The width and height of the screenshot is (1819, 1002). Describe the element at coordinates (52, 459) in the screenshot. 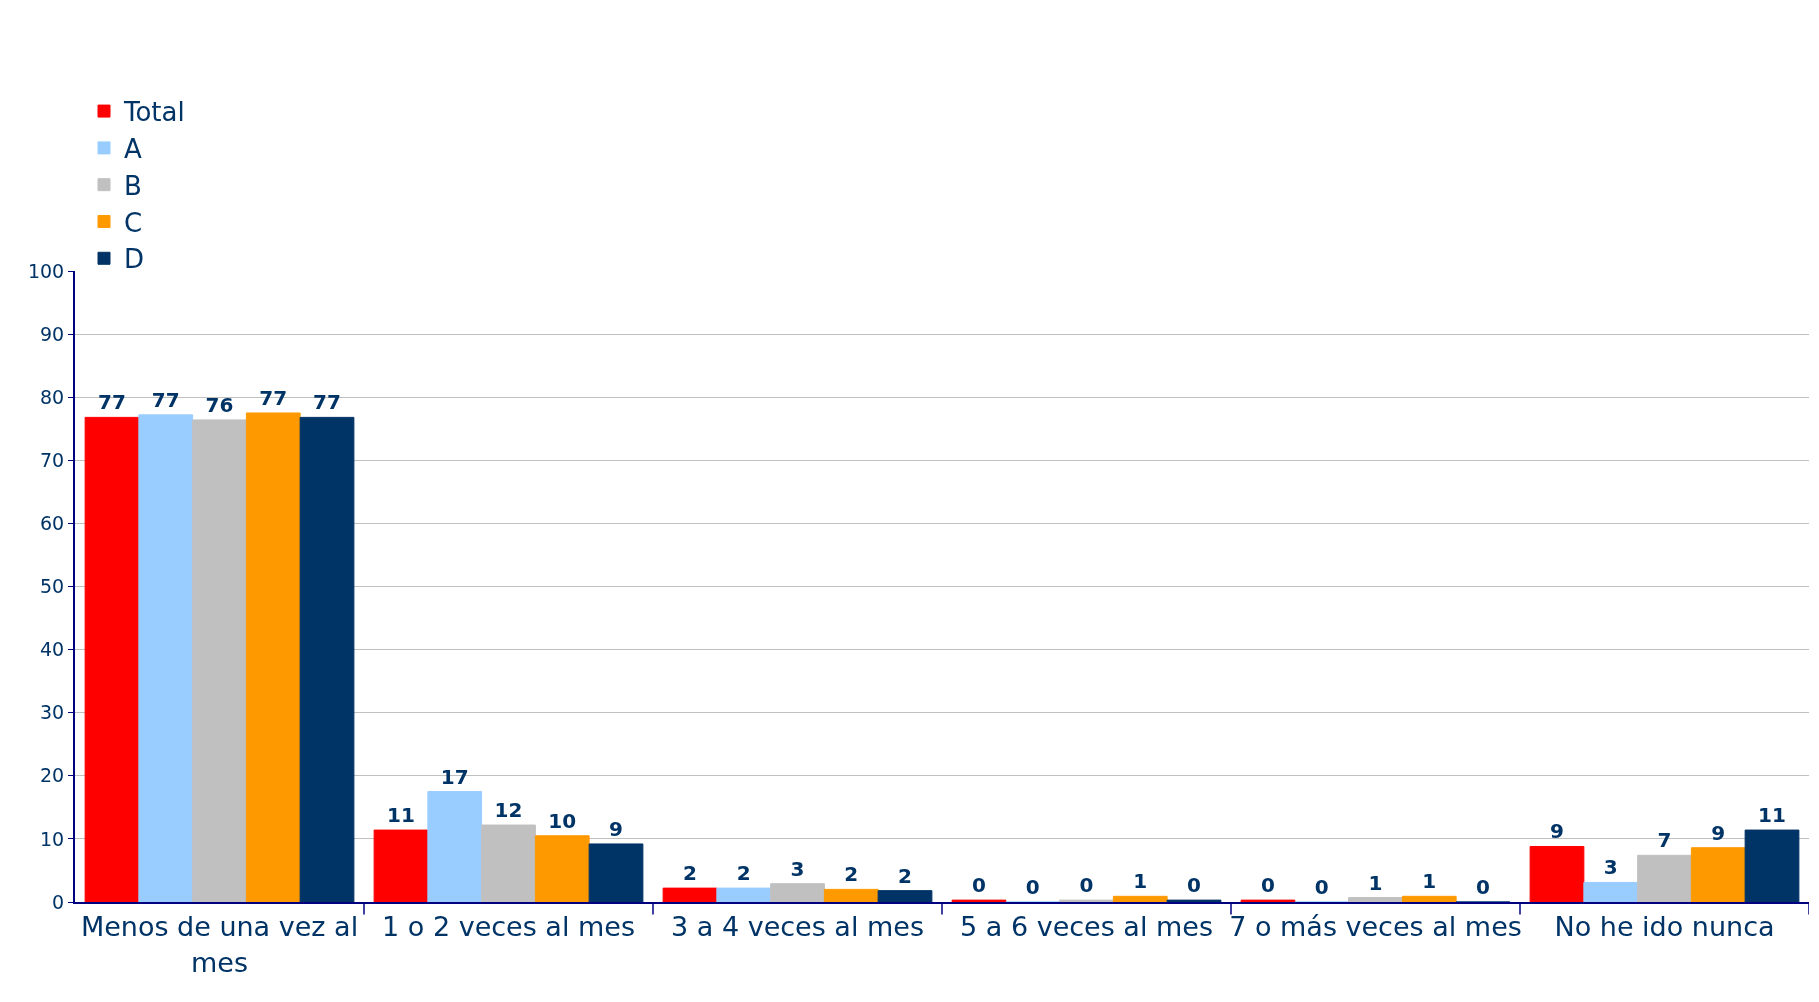

I see `y-tick-label: 70` at that location.